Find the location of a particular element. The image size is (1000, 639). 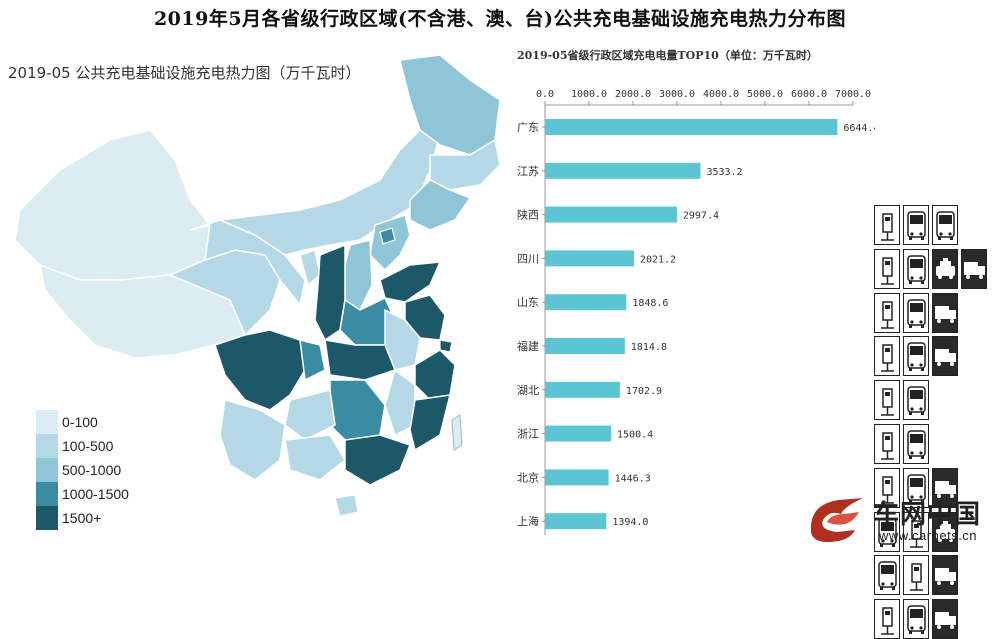

category-label: 福建 is located at coordinates (528, 346).